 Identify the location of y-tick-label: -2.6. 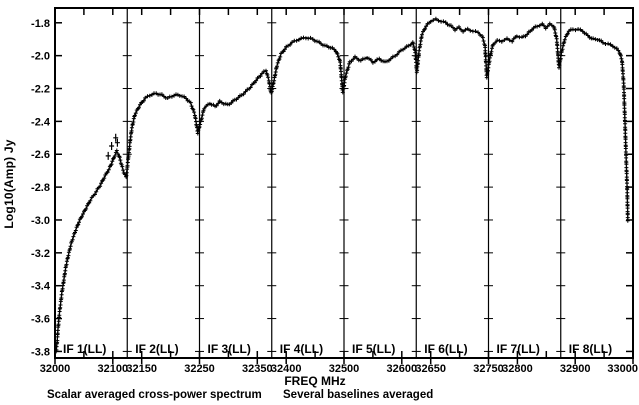
(40, 155).